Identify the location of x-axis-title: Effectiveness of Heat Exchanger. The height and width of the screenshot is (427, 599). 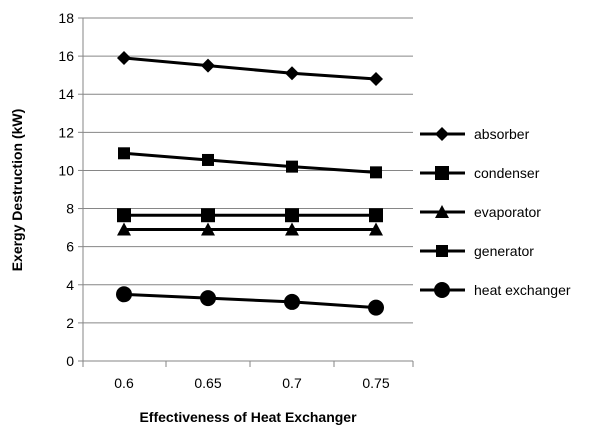
(248, 417).